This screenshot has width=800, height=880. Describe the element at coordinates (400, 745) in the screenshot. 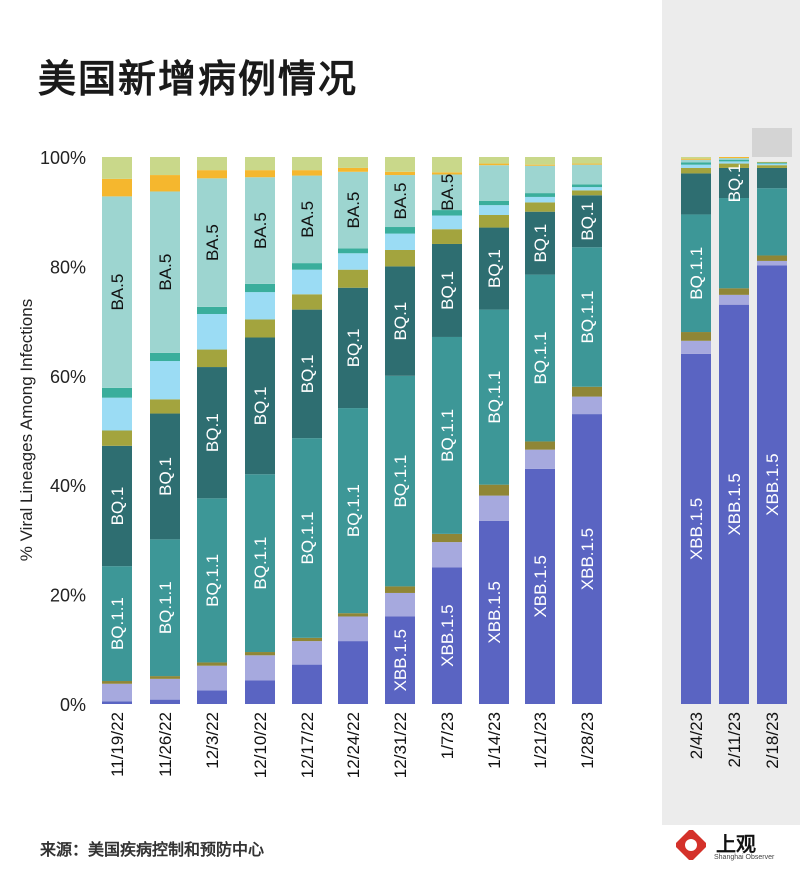

I see `x-tick-label: 12/31/22` at that location.